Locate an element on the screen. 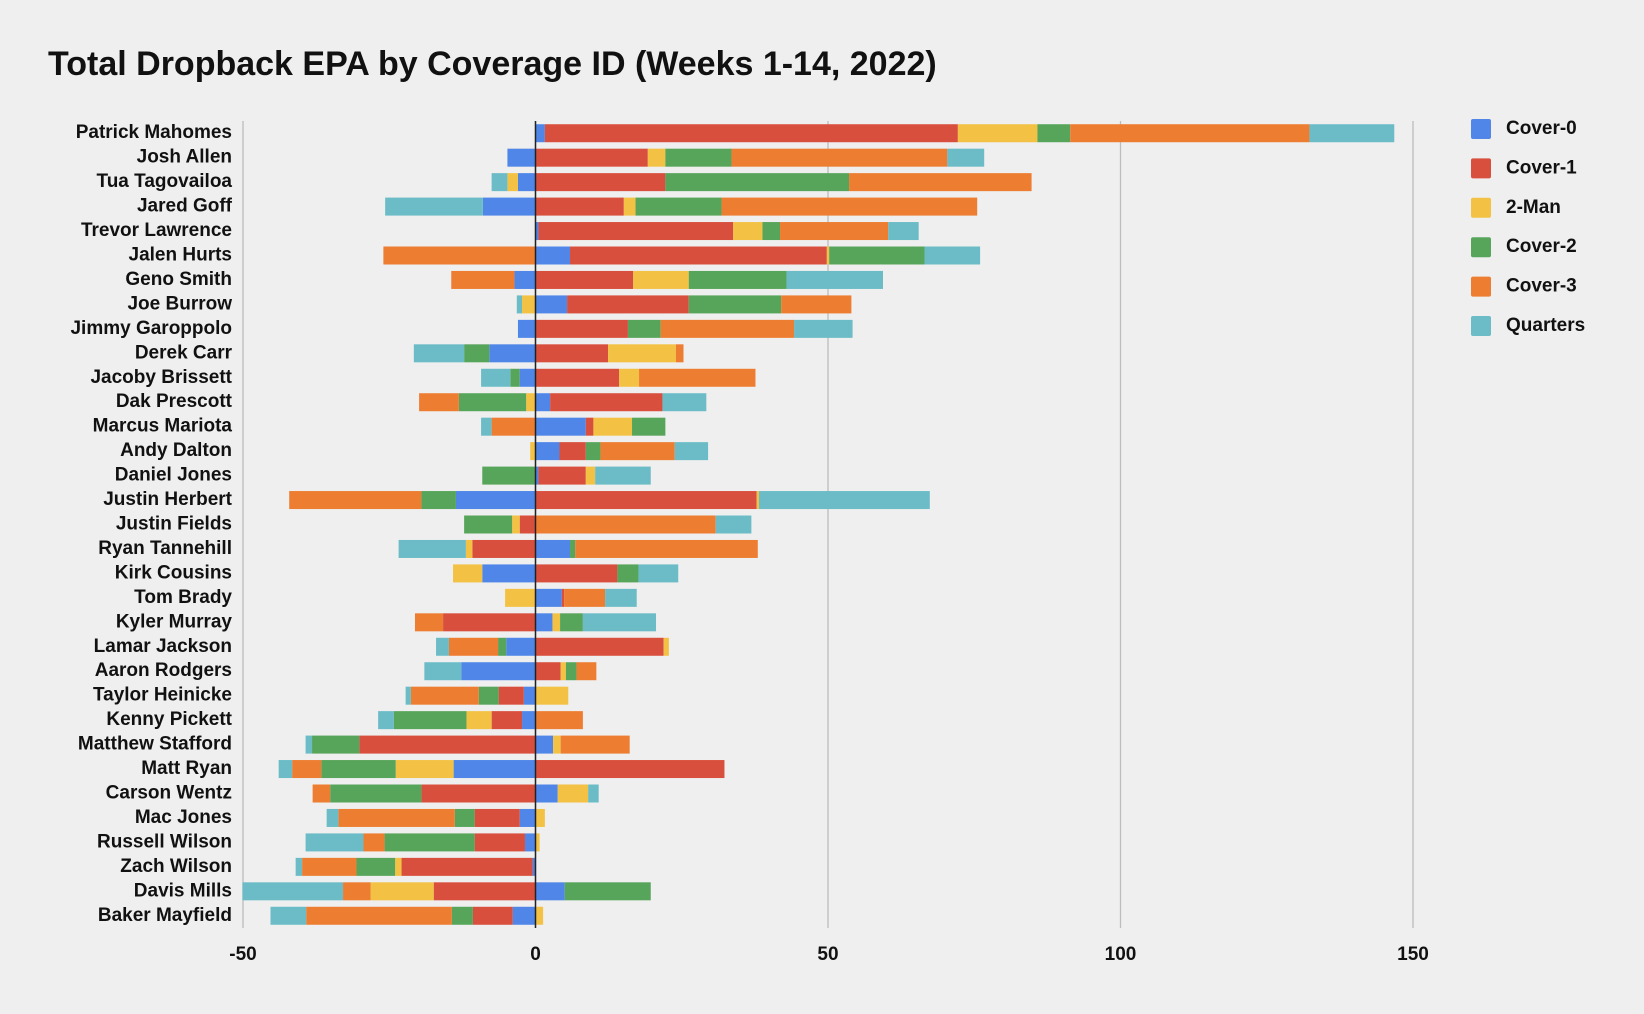 The height and width of the screenshot is (1014, 1644). legend-label: Cover-0 is located at coordinates (1541, 128).